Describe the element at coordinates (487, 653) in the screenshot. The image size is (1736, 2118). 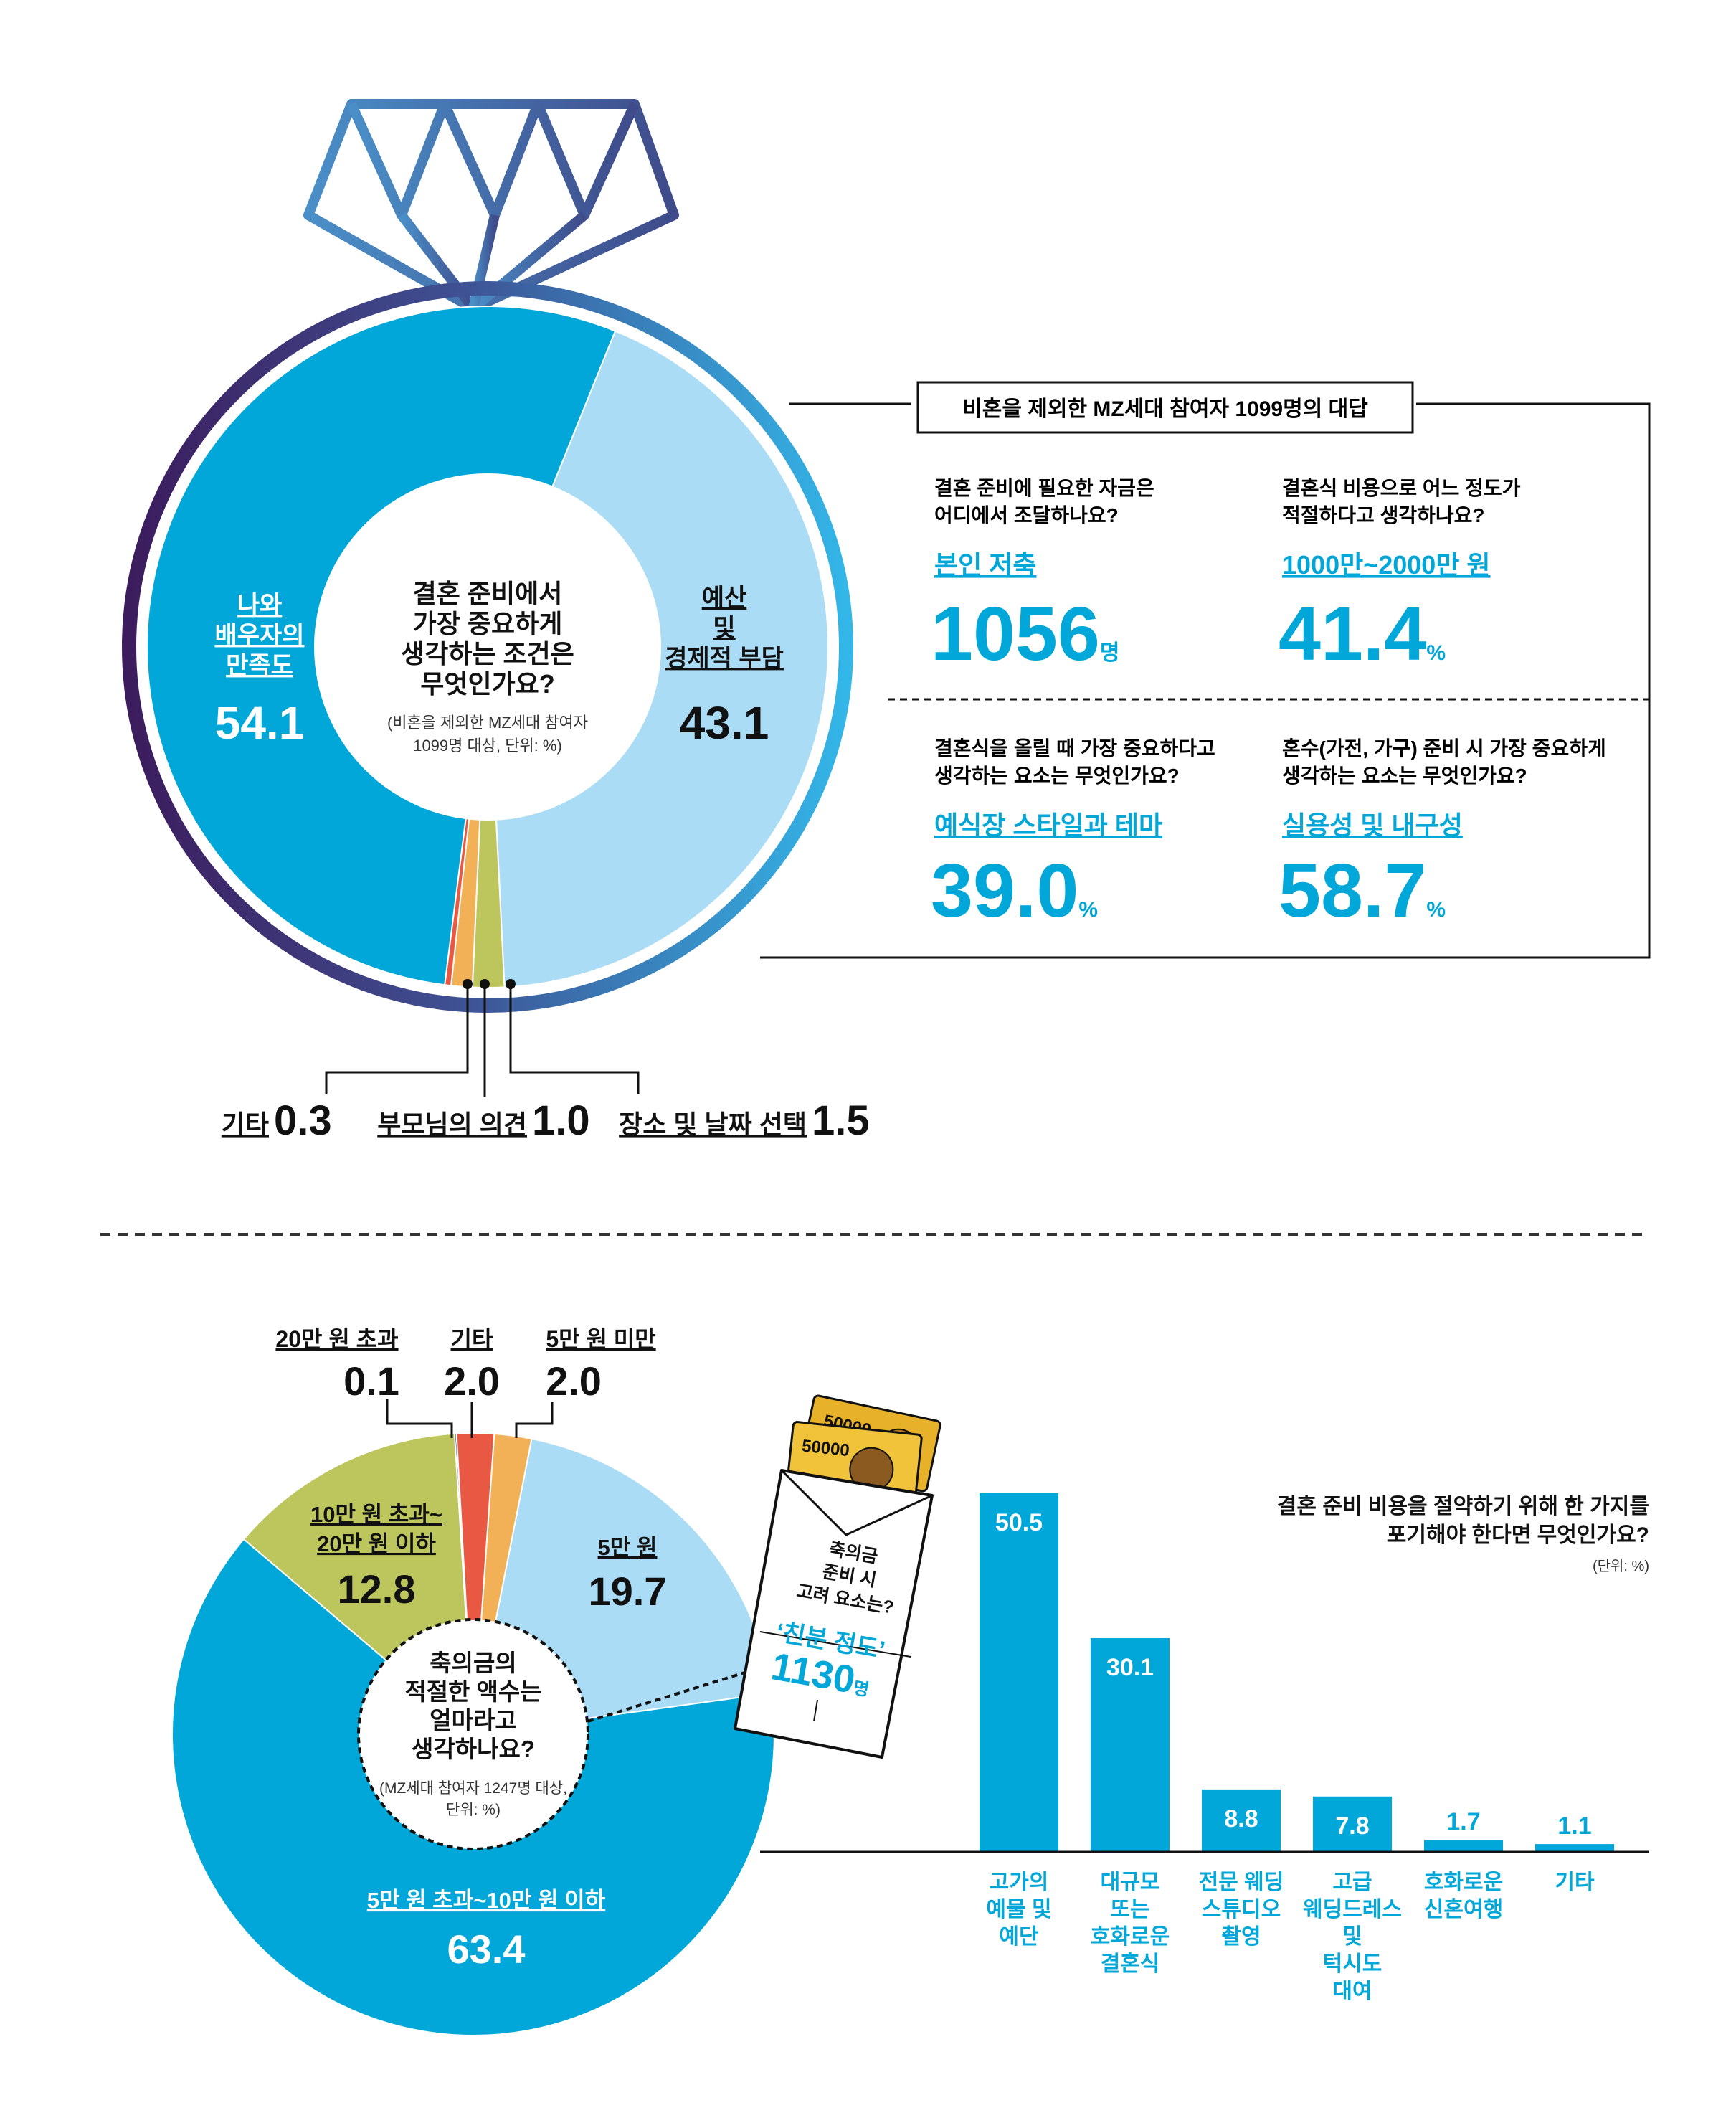
I see `svg-text: 생각하는 조건은` at that location.